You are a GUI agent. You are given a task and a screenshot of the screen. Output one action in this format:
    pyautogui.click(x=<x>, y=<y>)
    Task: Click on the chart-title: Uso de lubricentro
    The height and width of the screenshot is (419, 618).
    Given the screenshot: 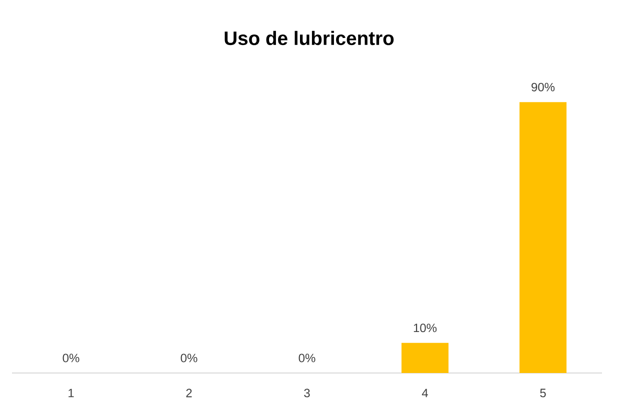 What is the action you would take?
    pyautogui.click(x=309, y=38)
    